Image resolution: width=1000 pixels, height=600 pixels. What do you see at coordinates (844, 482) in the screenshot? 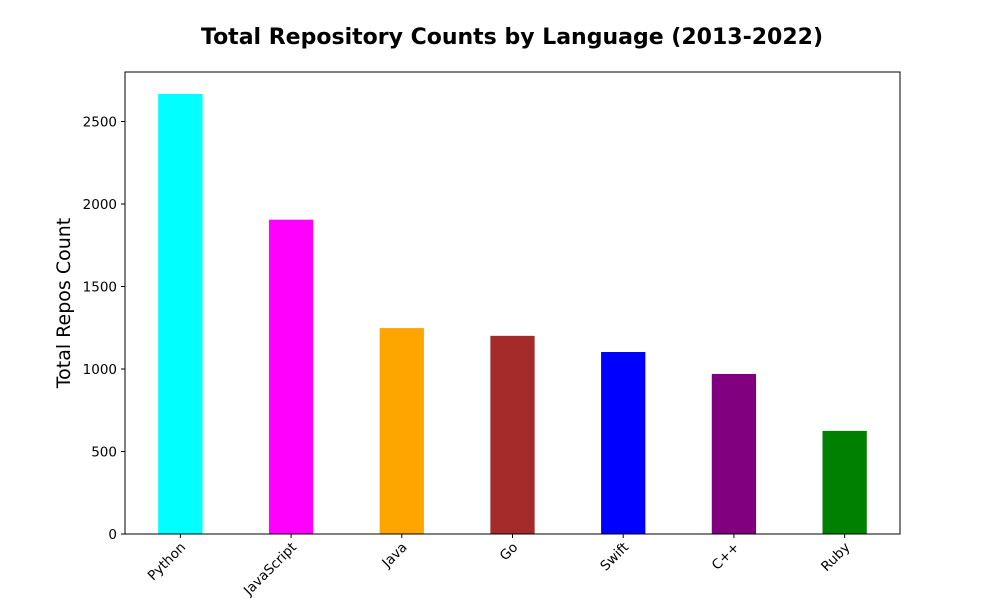
I see `bar-ruby` at bounding box center [844, 482].